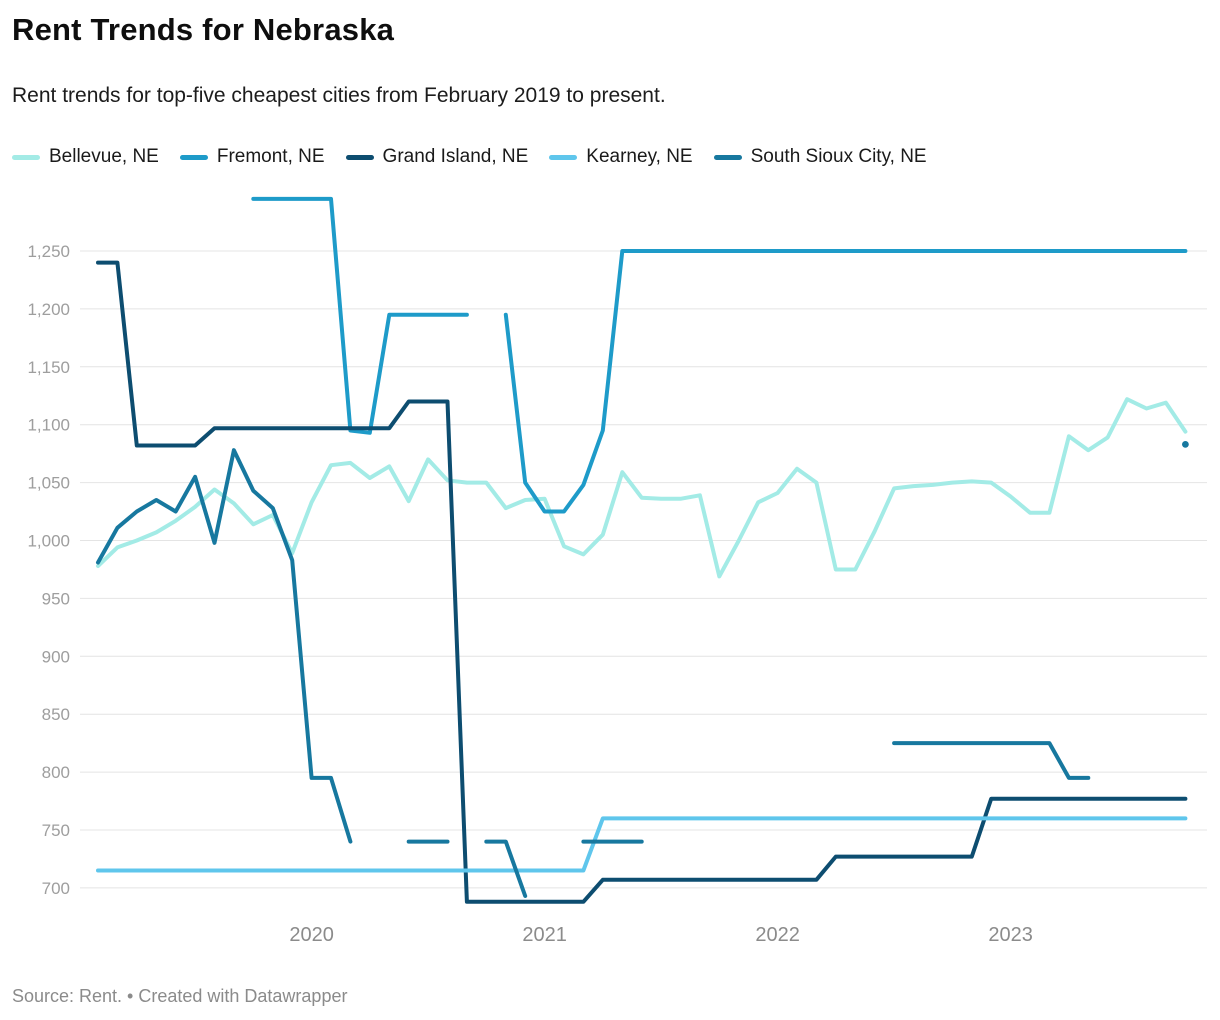 The image size is (1220, 1020). Describe the element at coordinates (56, 830) in the screenshot. I see `y-tick-label: 750` at that location.